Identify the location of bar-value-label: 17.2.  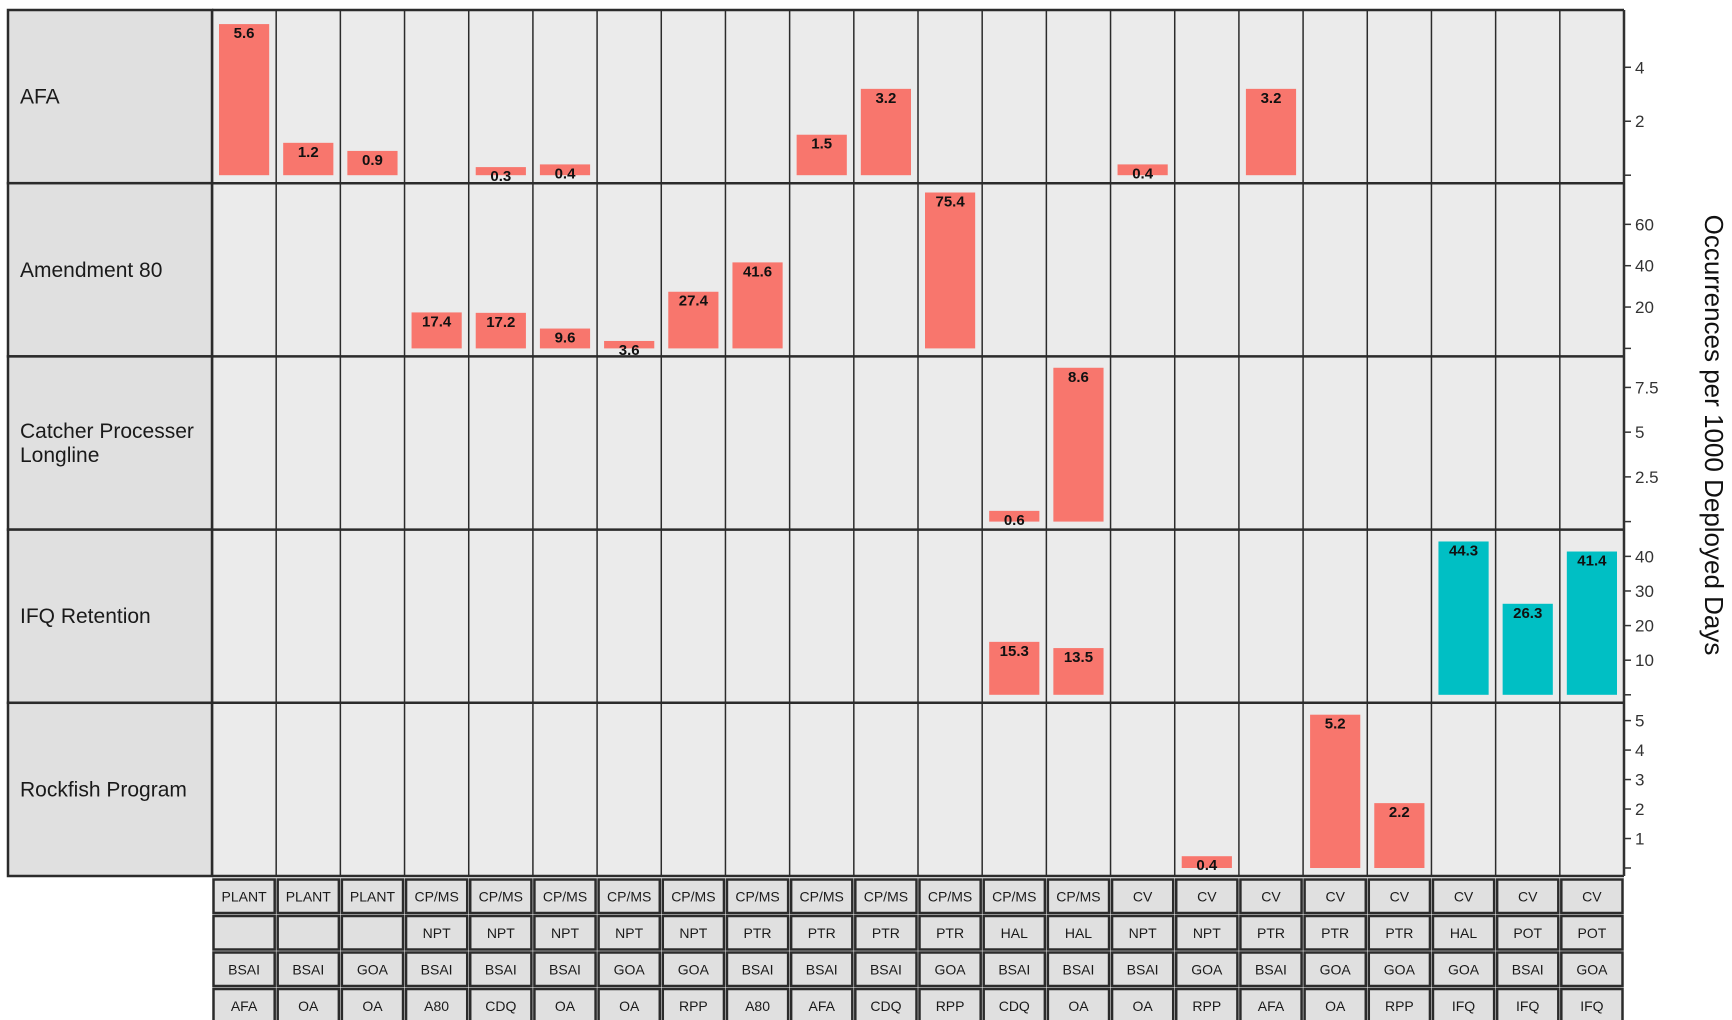
(500, 322).